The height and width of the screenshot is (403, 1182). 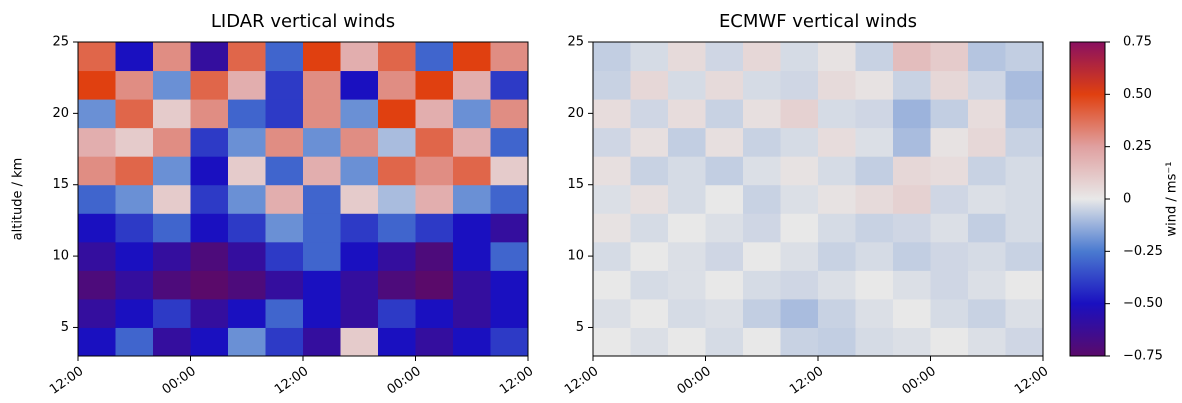 I want to click on colorbar-tick-label: 0, so click(x=1127, y=199).